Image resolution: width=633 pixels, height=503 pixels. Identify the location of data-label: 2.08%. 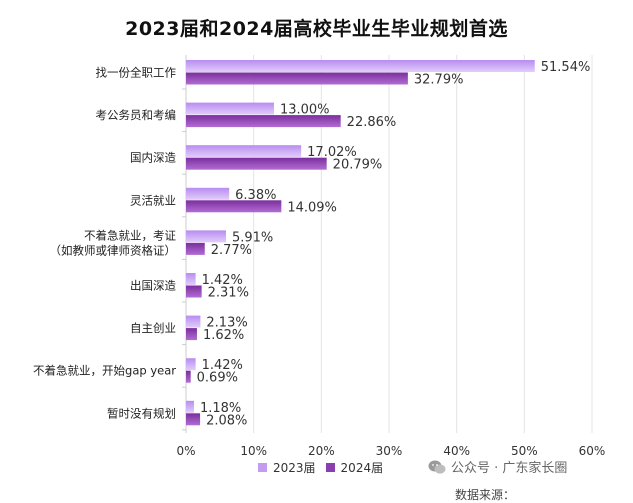
(226, 420).